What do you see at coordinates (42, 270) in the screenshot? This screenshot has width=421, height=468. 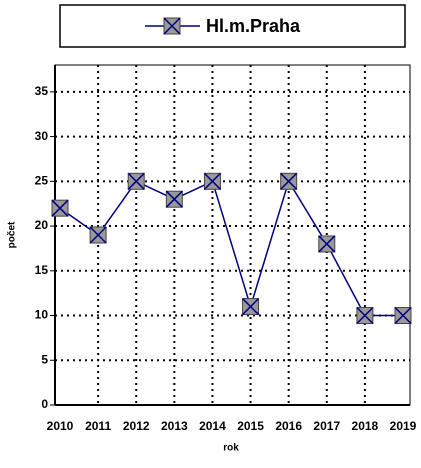 I see `y-tick-label: 15` at bounding box center [42, 270].